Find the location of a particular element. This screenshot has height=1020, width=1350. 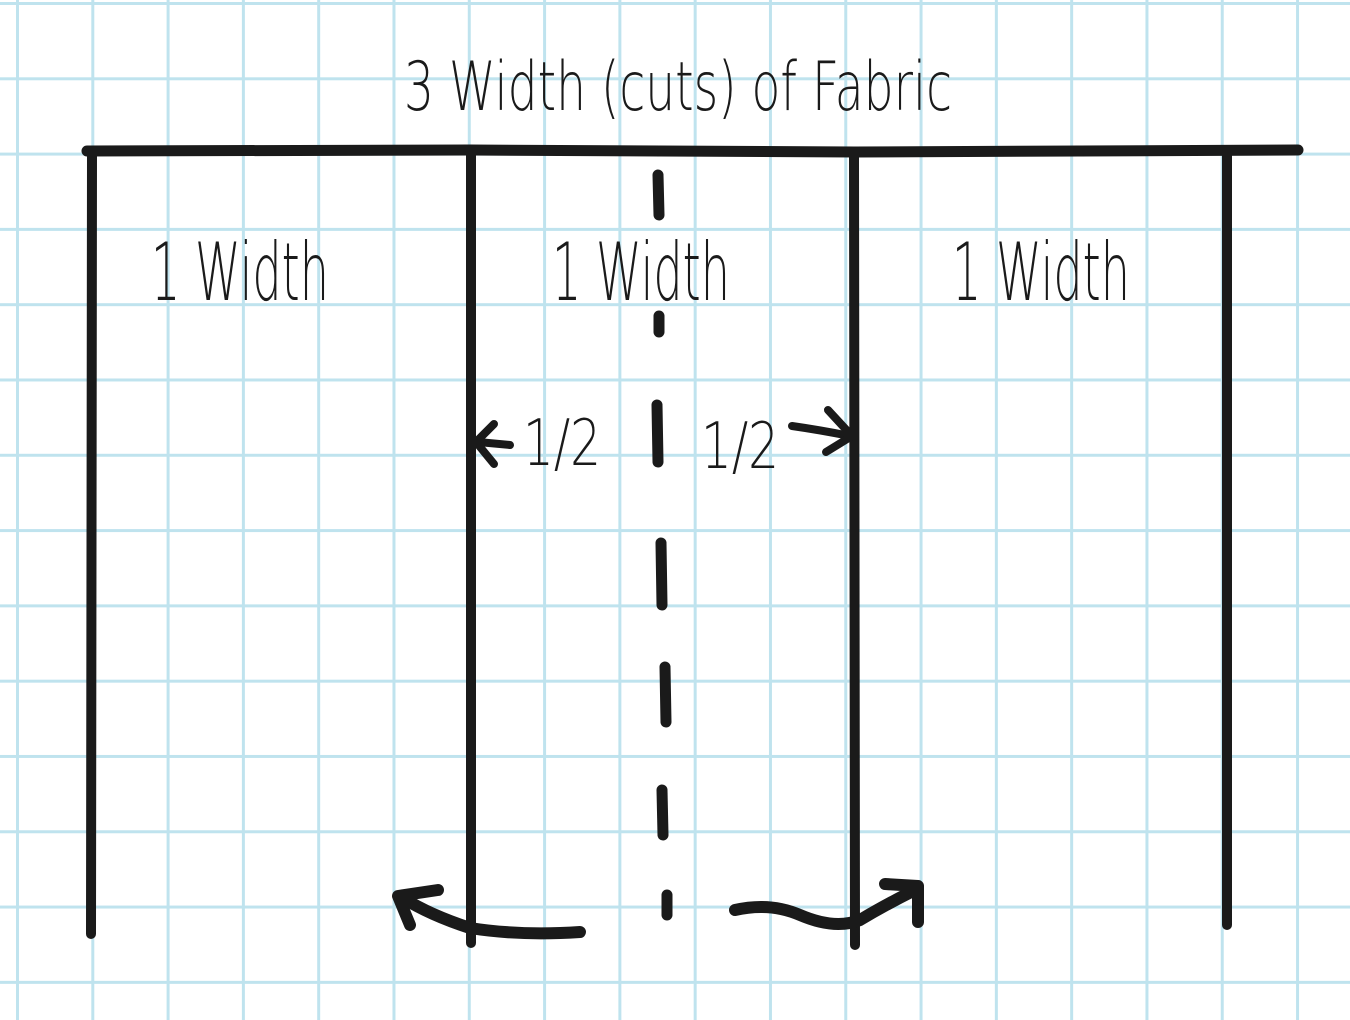

right-half-arrow-icon is located at coordinates (822, 431).